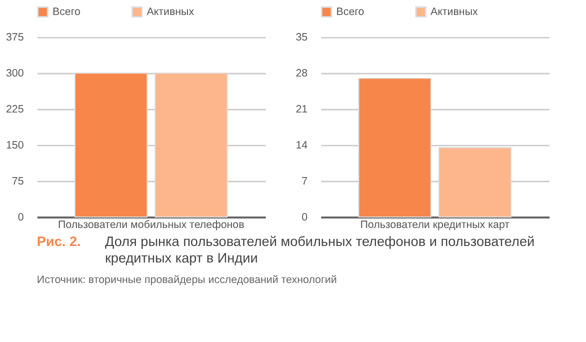 The height and width of the screenshot is (342, 586). I want to click on text: Источник: вторичные провайдеры исследований технологий, so click(186, 280).